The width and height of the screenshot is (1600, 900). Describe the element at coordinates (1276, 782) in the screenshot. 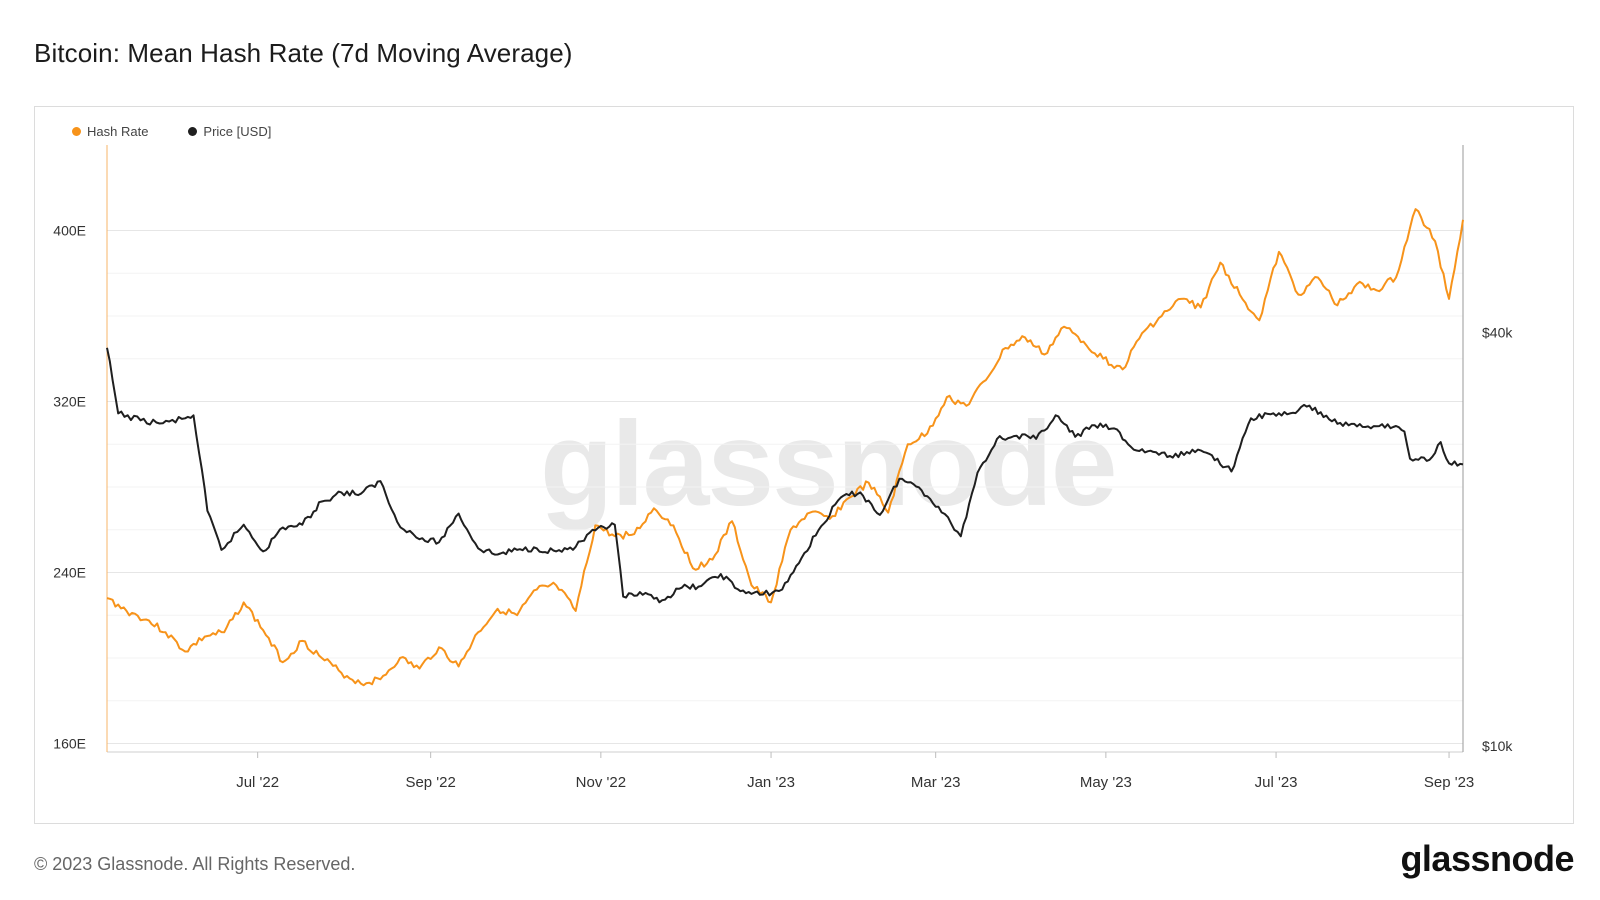

I see `x-tick-label: Jul '23` at that location.